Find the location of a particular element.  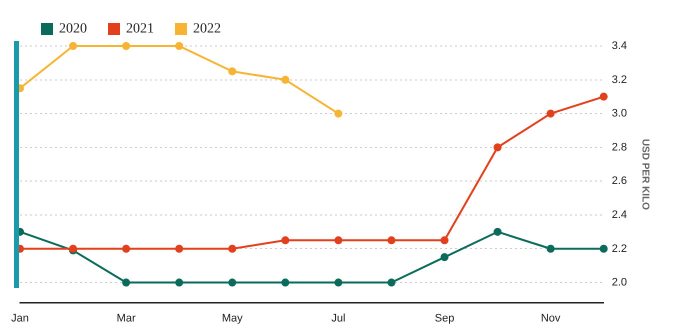

x-tick-label: Nov is located at coordinates (550, 318).